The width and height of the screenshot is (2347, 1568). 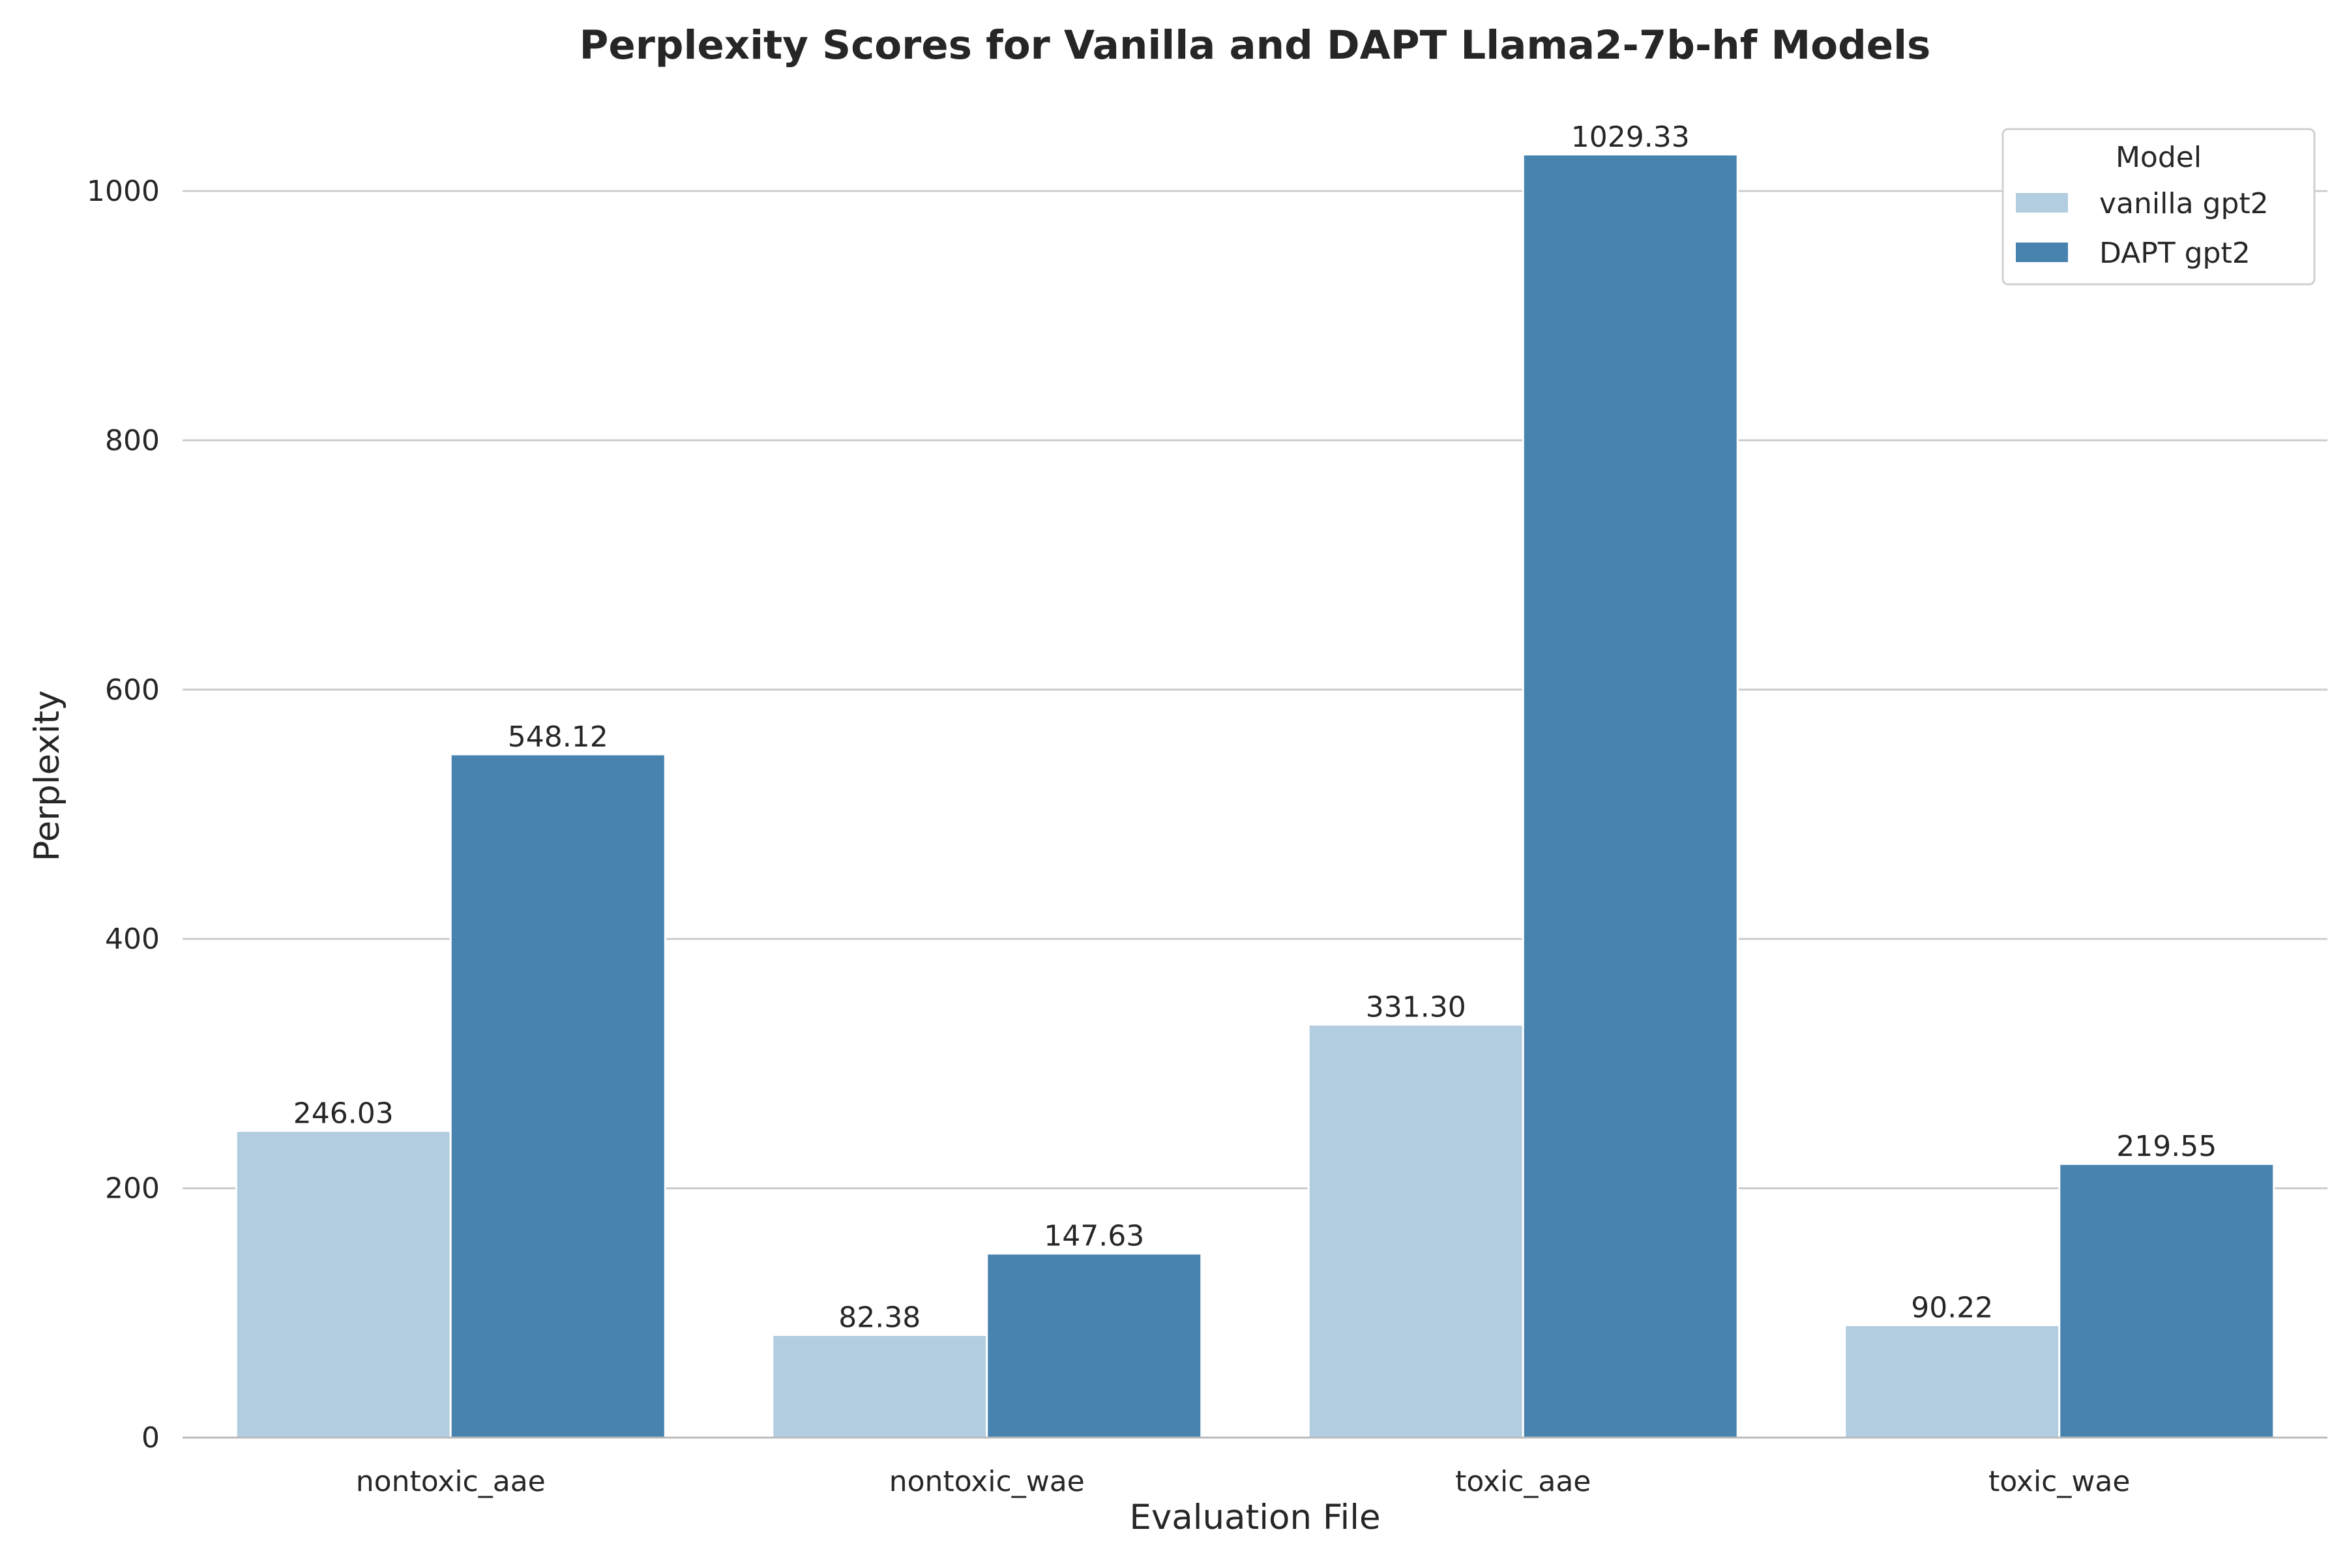 I want to click on legend-label-dapt: DAPT gpt2, so click(x=2175, y=254).